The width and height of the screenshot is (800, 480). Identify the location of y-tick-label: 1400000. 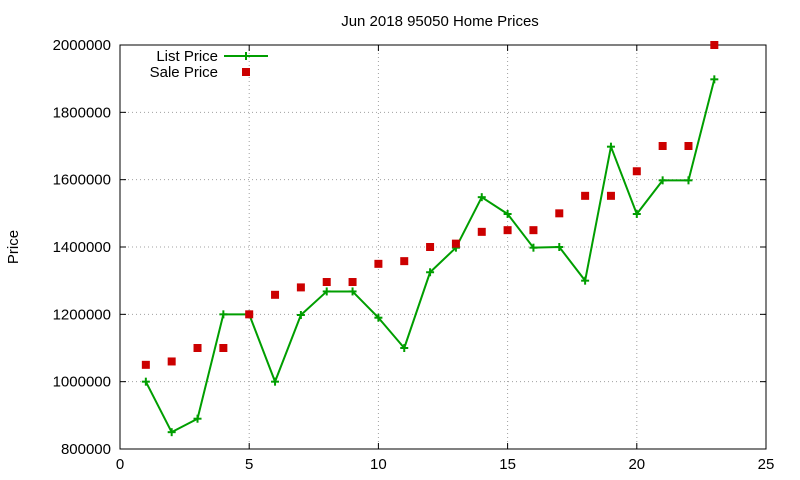
(82, 247).